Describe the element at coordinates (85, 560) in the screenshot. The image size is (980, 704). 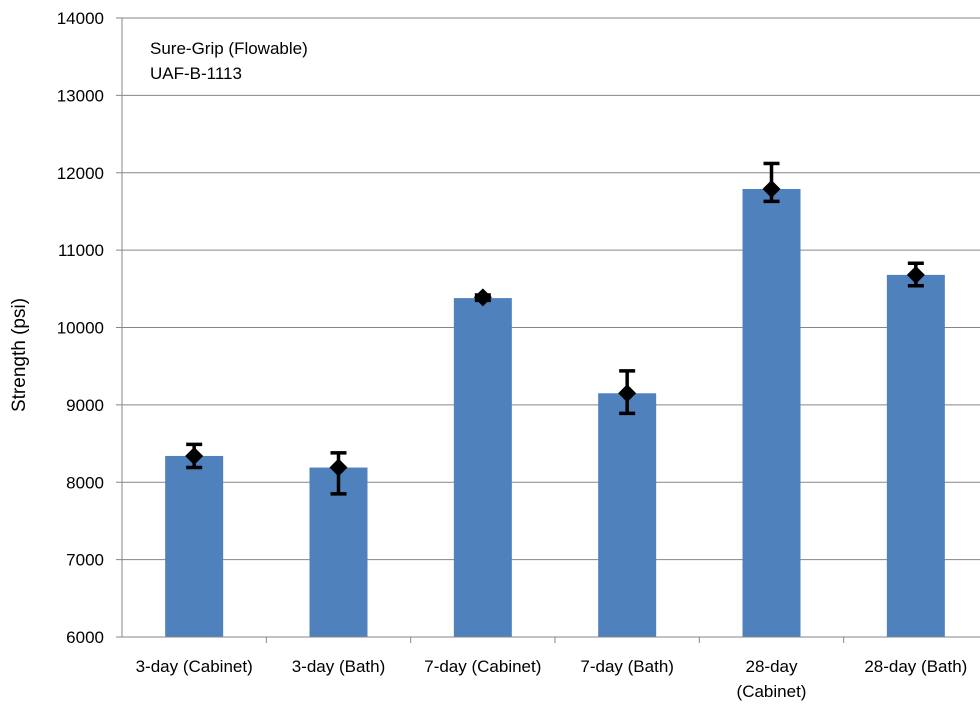
I see `y-tick-label: 7000` at that location.